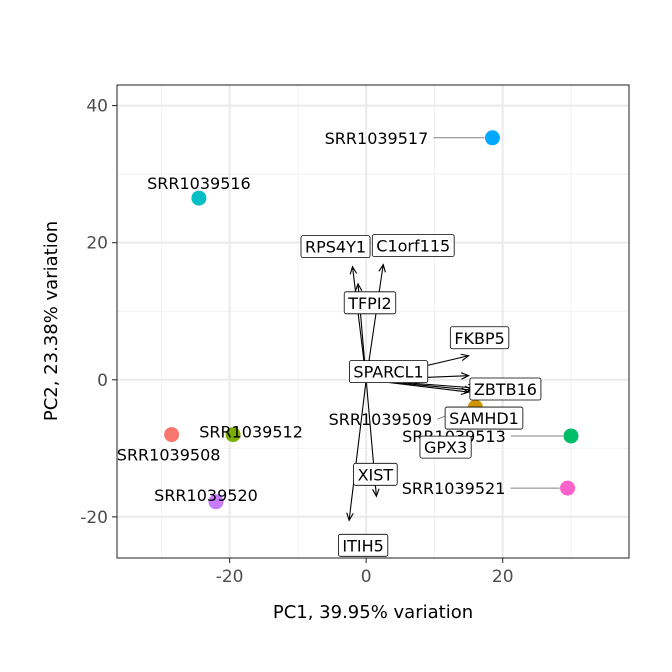  I want to click on point-srr1039508, so click(172, 435).